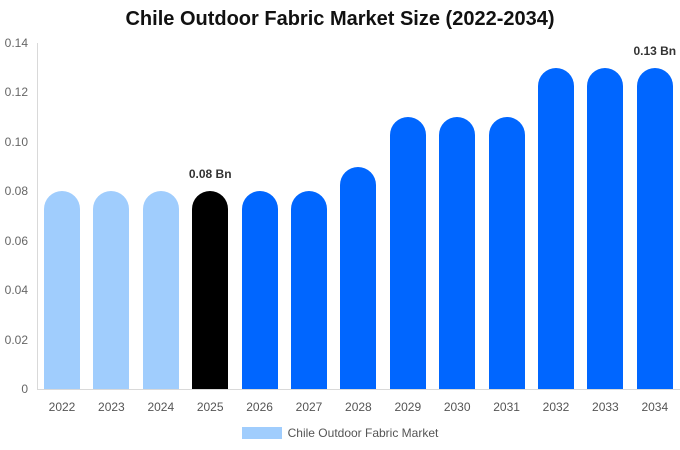 This screenshot has height=450, width=680. What do you see at coordinates (457, 253) in the screenshot?
I see `bar-2030` at bounding box center [457, 253].